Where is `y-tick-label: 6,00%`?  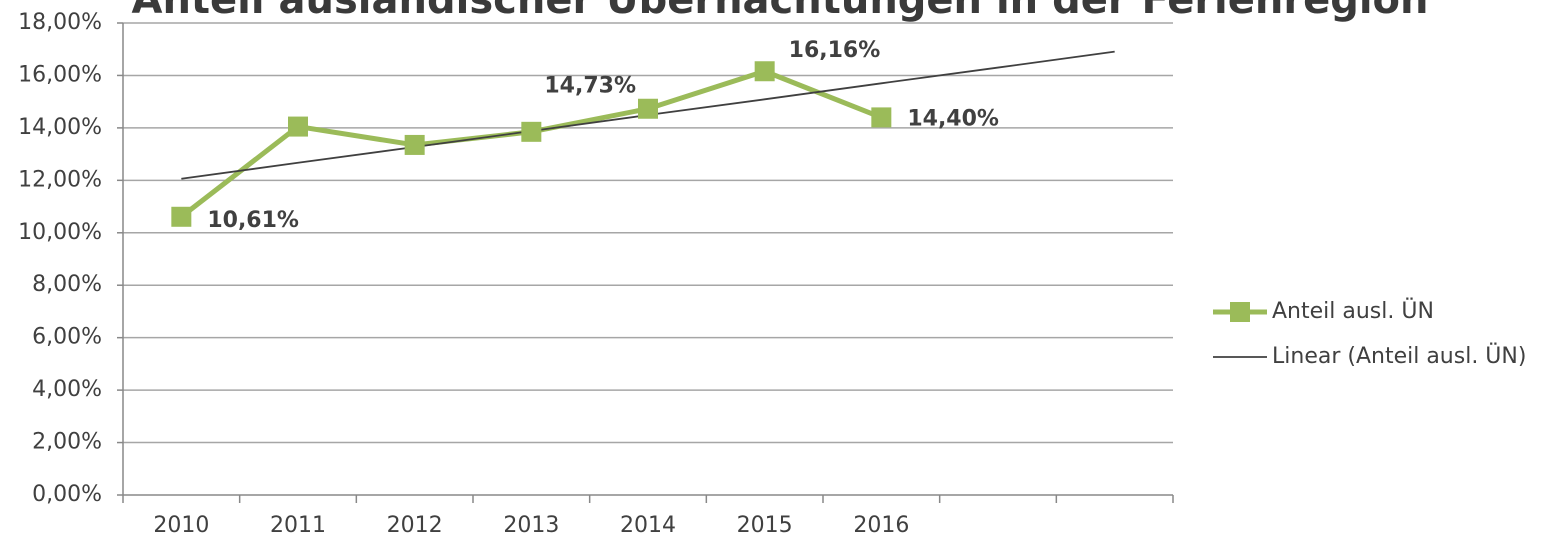
y-tick-label: 6,00% is located at coordinates (67, 337).